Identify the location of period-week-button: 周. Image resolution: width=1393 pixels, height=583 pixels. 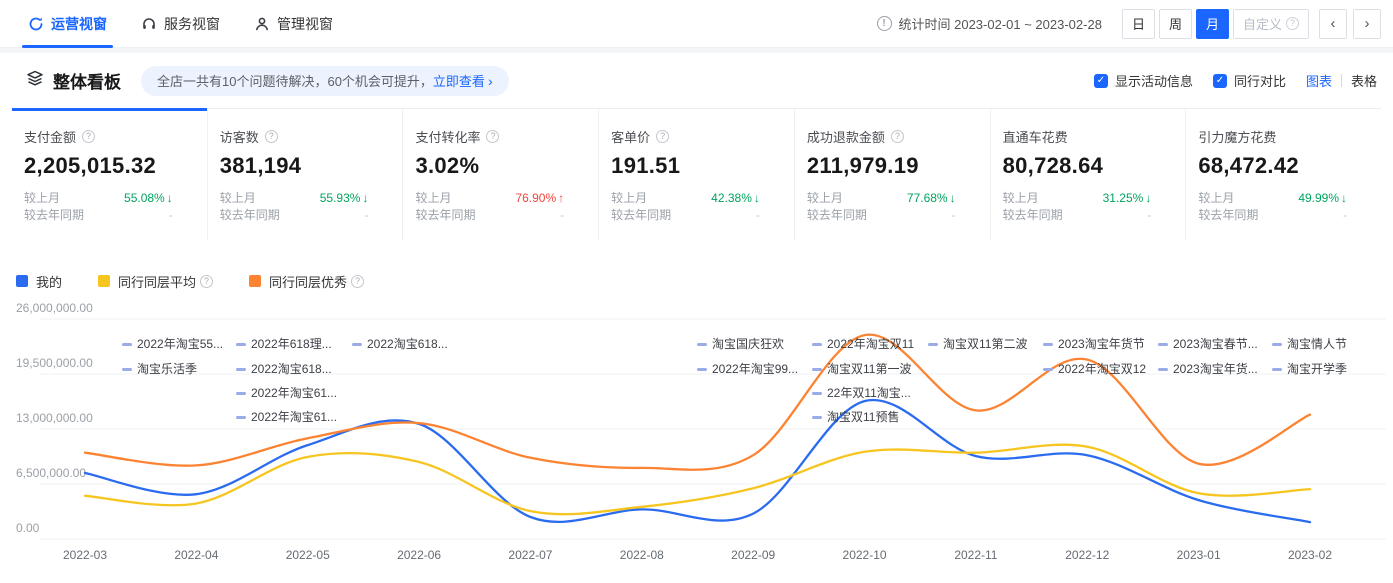
(1175, 23).